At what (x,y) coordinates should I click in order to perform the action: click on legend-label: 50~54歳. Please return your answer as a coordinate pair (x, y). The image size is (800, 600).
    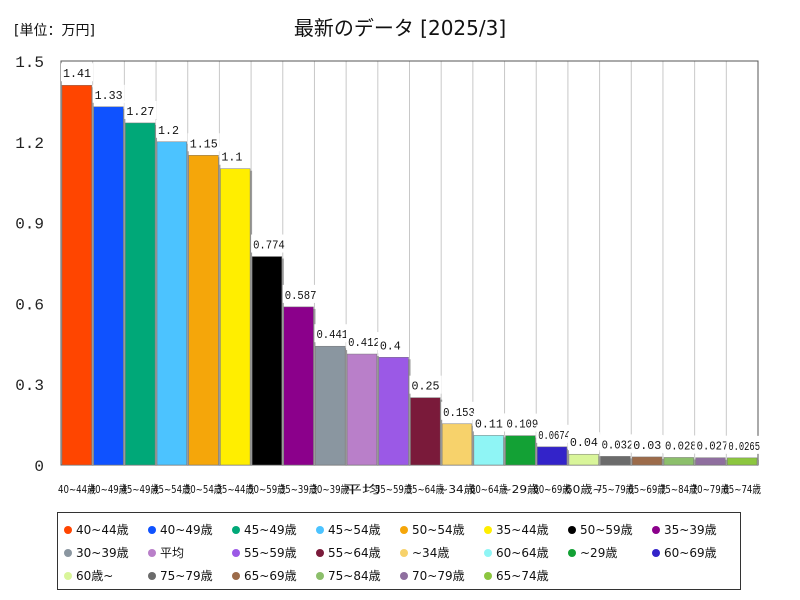
    Looking at the image, I should click on (438, 530).